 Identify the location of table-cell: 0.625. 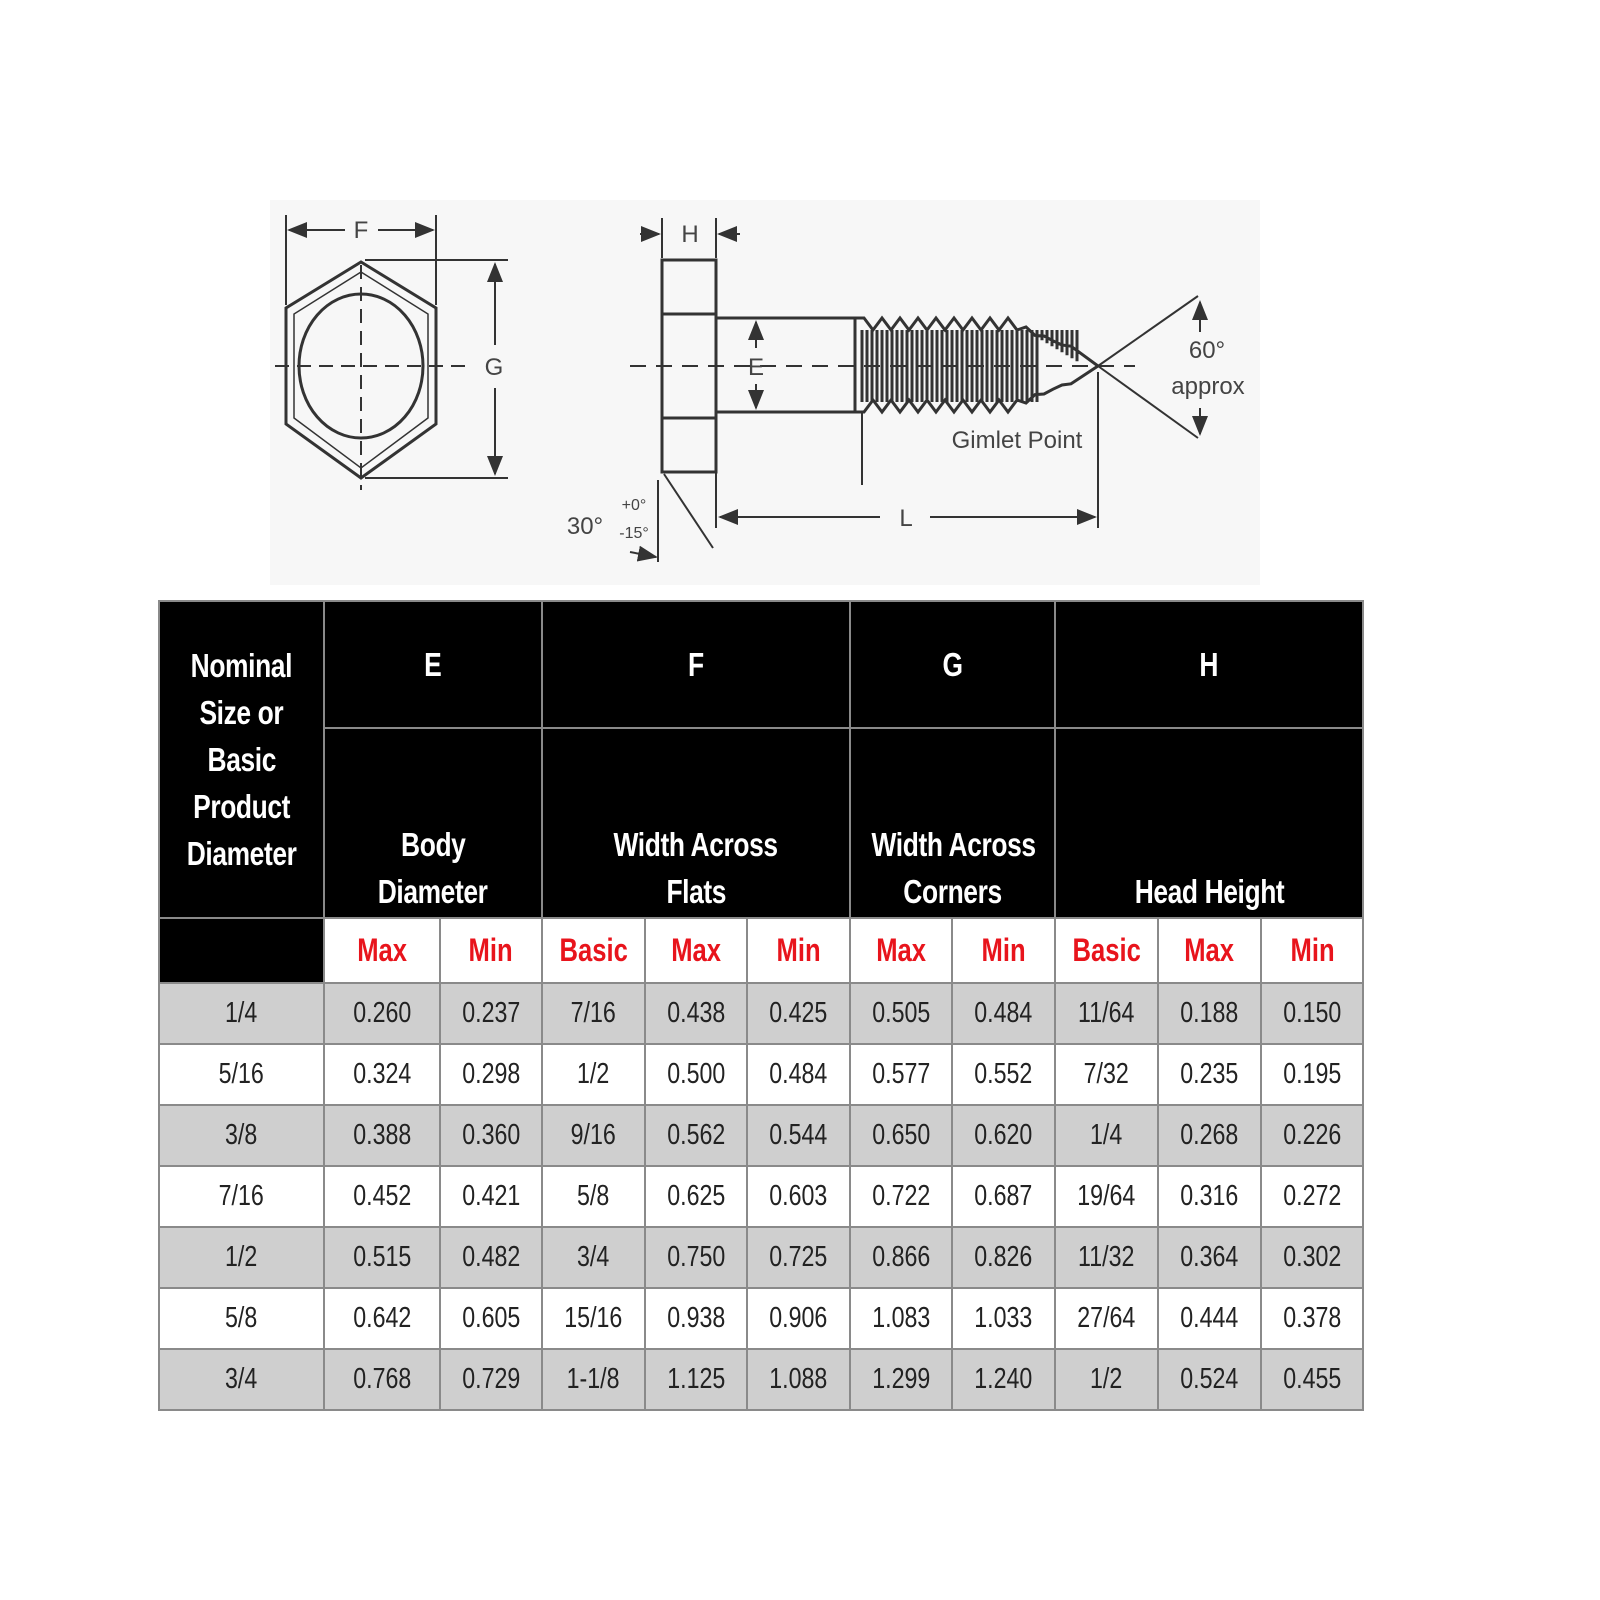
(696, 1196).